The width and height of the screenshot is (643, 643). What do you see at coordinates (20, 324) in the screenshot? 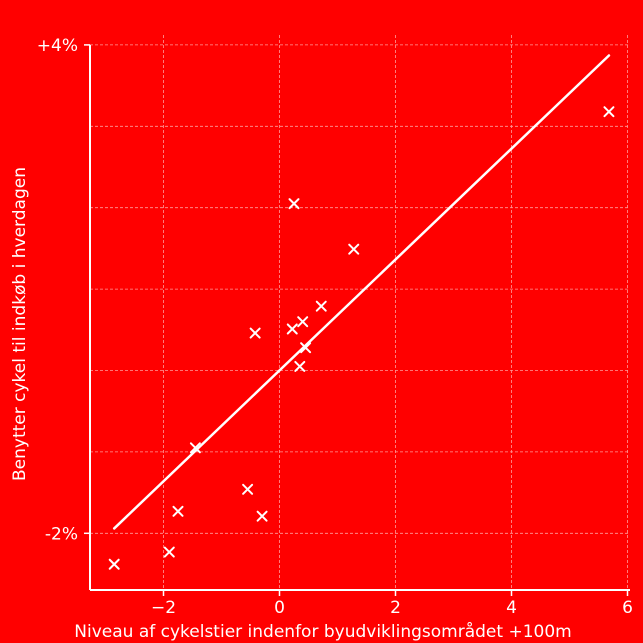
I see `y-axis-label: Benytter cykel til indkøb i hverdagen` at bounding box center [20, 324].